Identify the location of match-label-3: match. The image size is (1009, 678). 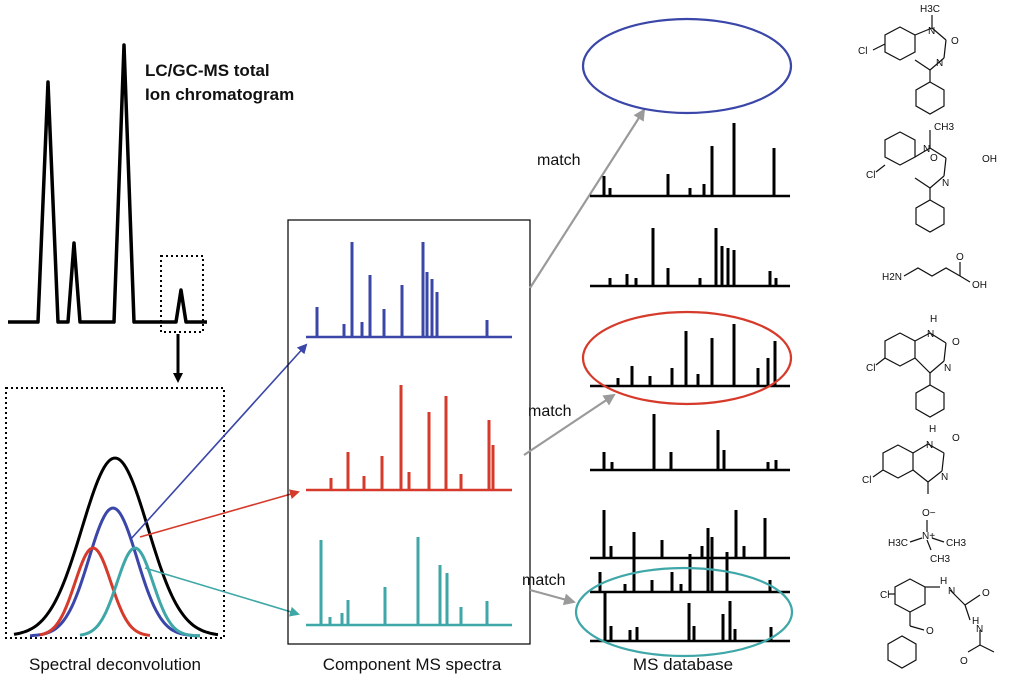
(544, 580).